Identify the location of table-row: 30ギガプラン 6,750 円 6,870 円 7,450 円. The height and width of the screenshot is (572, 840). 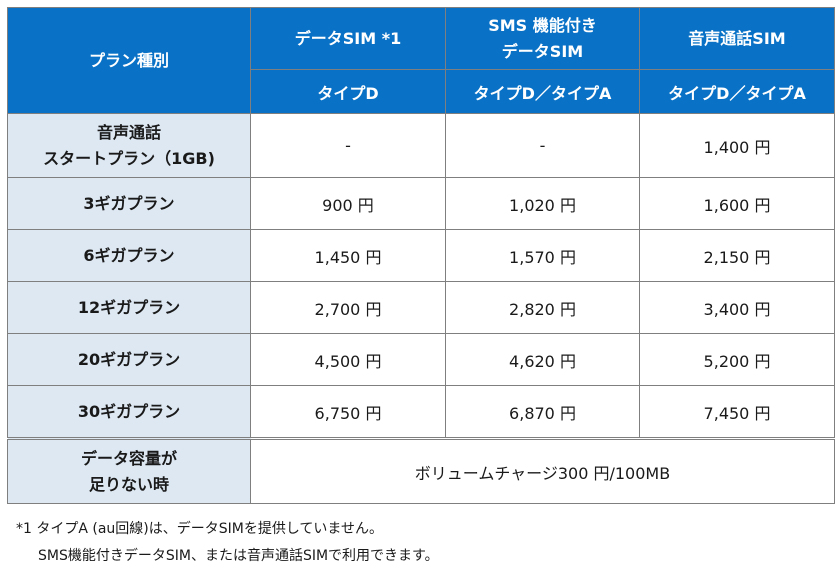
(421, 412).